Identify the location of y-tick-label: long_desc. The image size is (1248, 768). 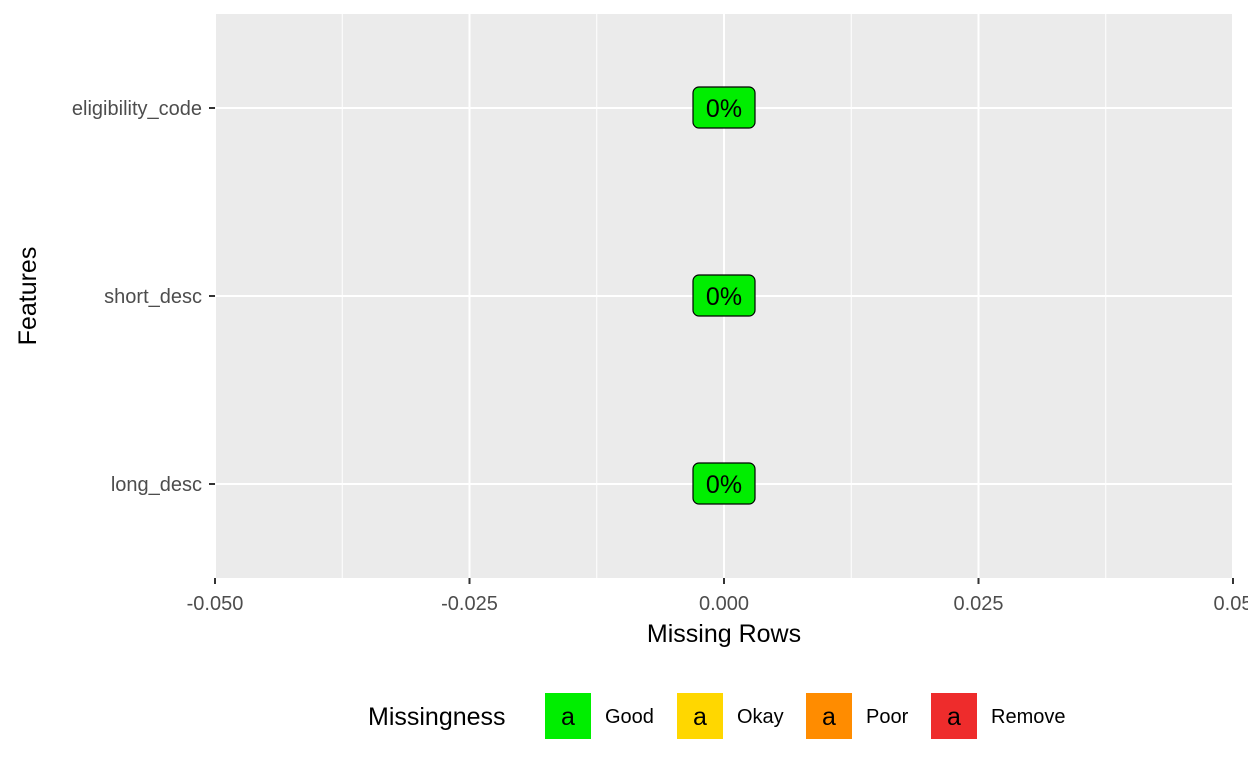
(156, 485).